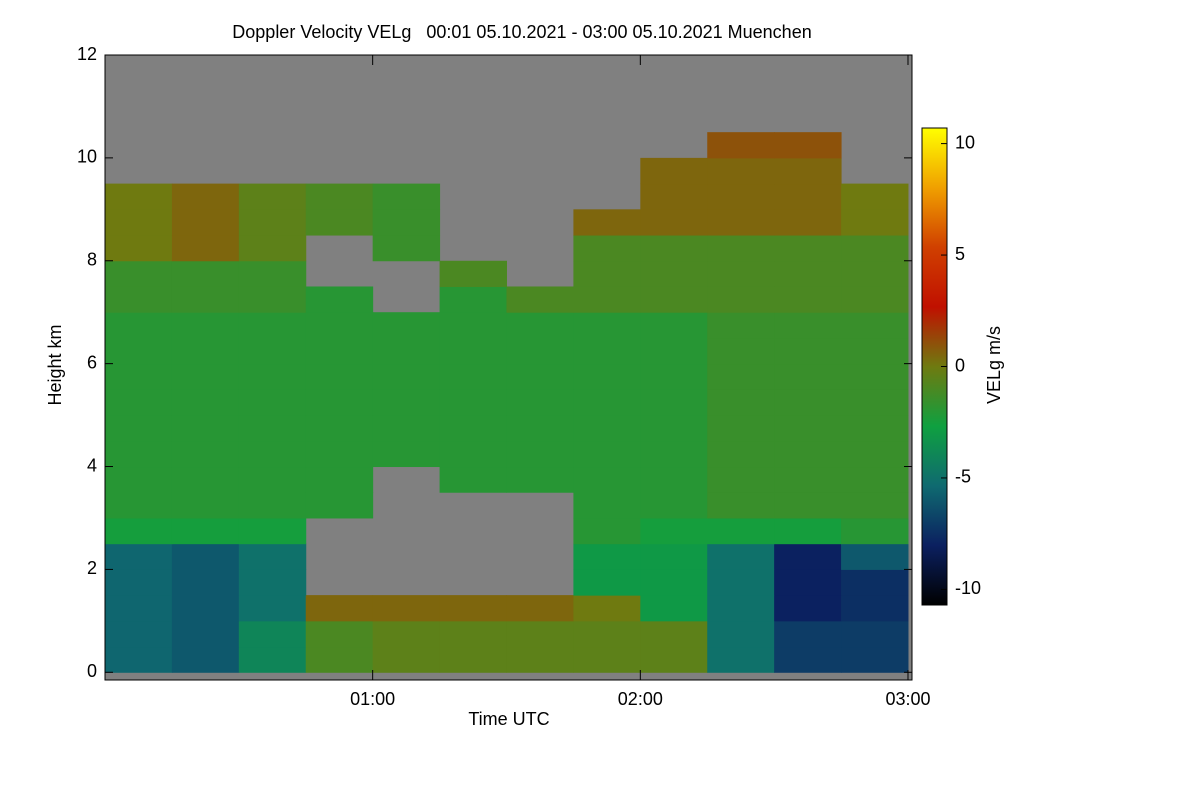  I want to click on y-tick-label: 0, so click(92, 671).